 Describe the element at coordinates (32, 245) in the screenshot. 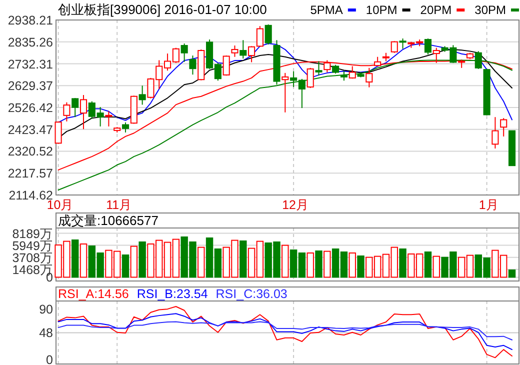

I see `y-tick-label: 5949万` at that location.